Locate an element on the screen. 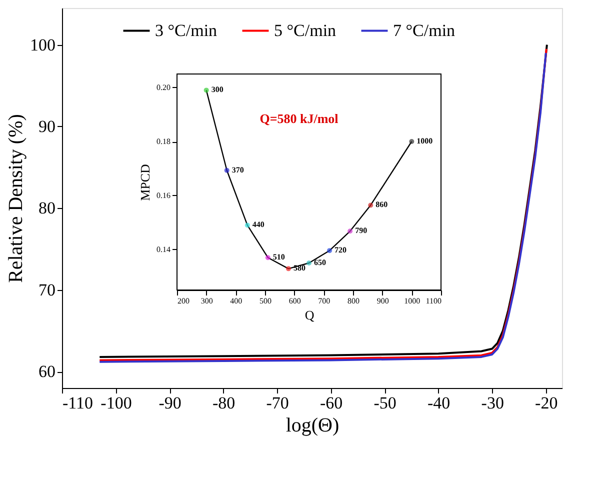 The image size is (603, 478). legend-label: 5 °C/min is located at coordinates (305, 30).